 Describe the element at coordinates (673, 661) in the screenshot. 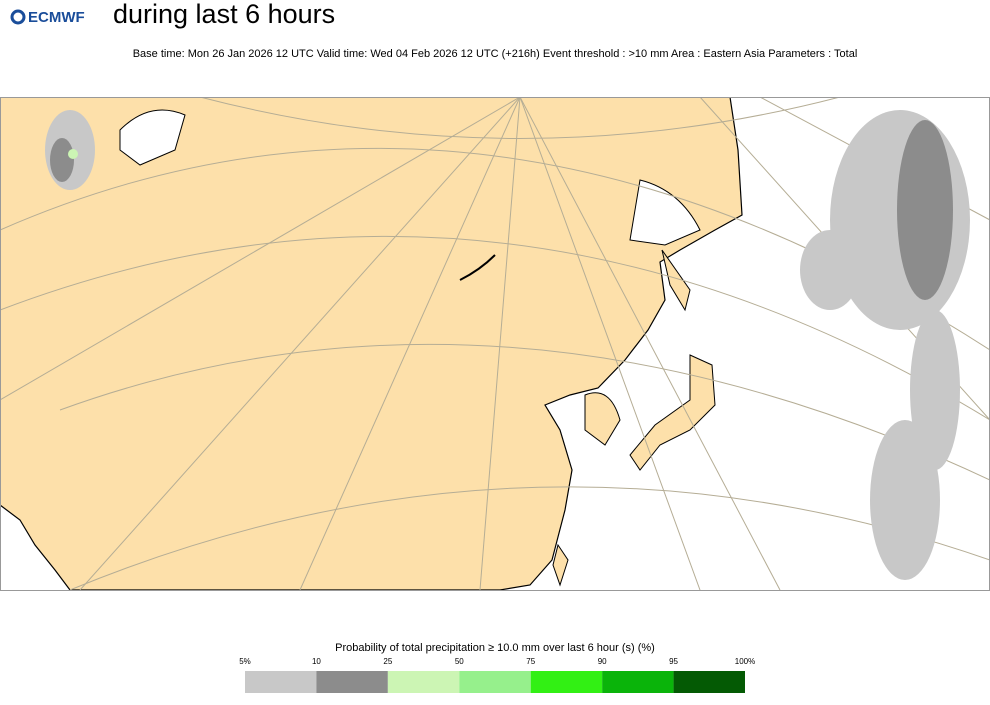

I see `legend-label: 95` at that location.